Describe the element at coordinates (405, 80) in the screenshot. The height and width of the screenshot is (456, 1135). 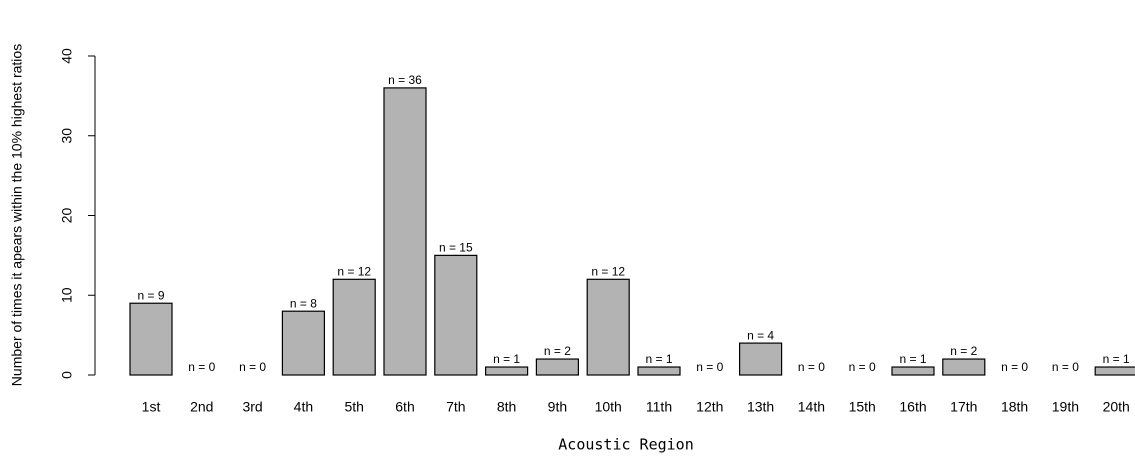
I see `value-label: n = 36` at that location.